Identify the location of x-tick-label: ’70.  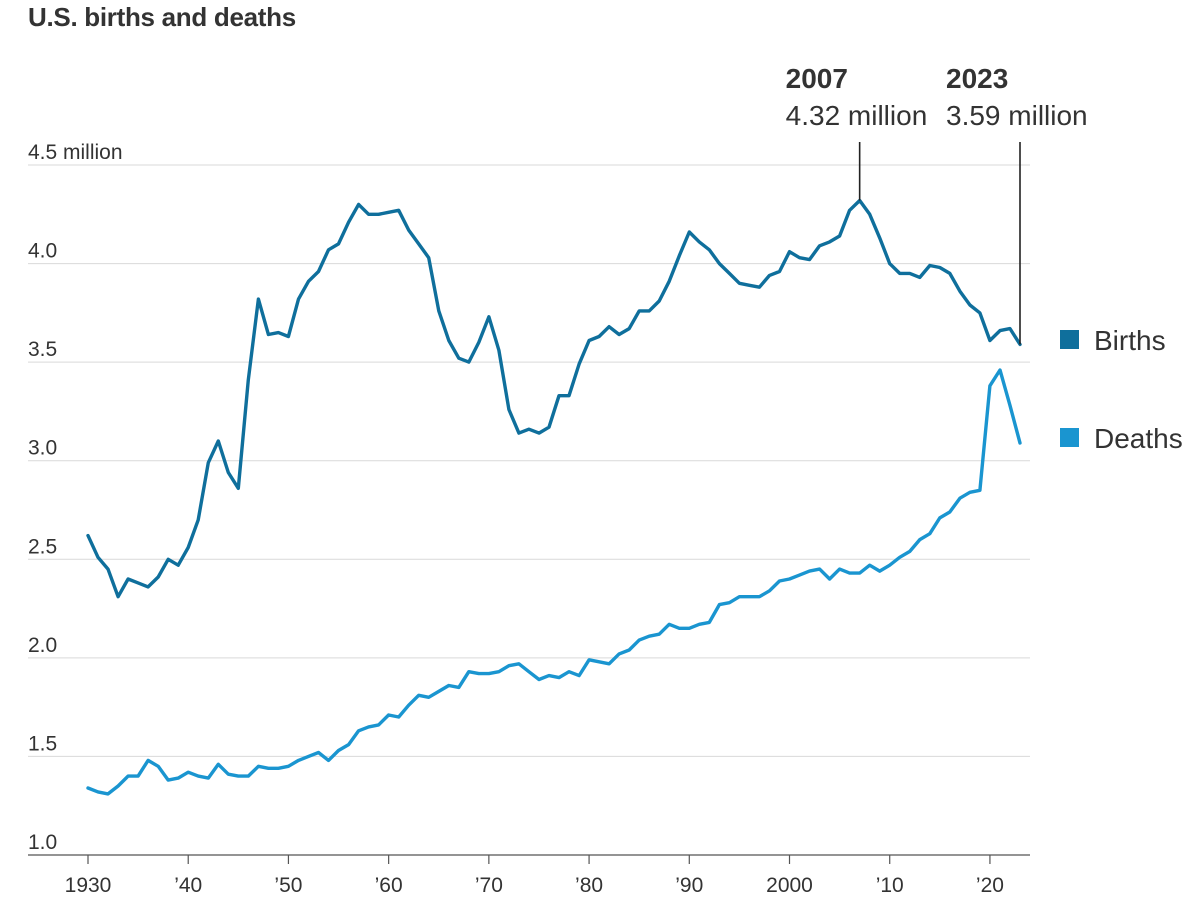
(489, 885).